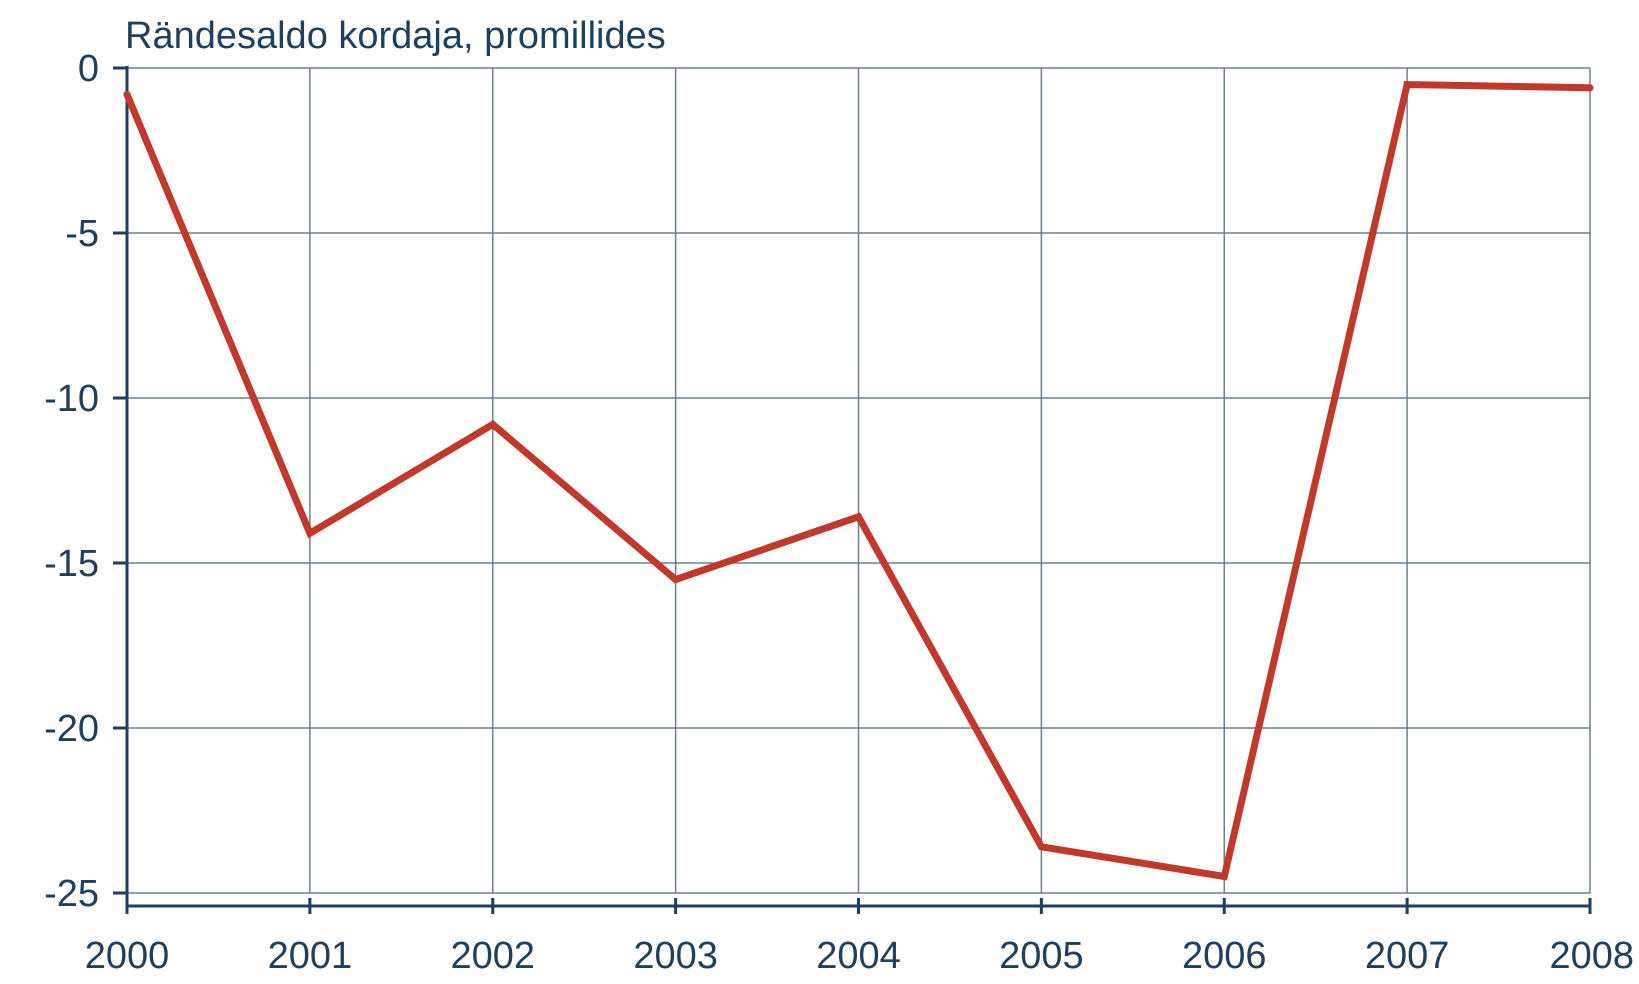  What do you see at coordinates (1407, 956) in the screenshot?
I see `x-tick-label: 2007` at bounding box center [1407, 956].